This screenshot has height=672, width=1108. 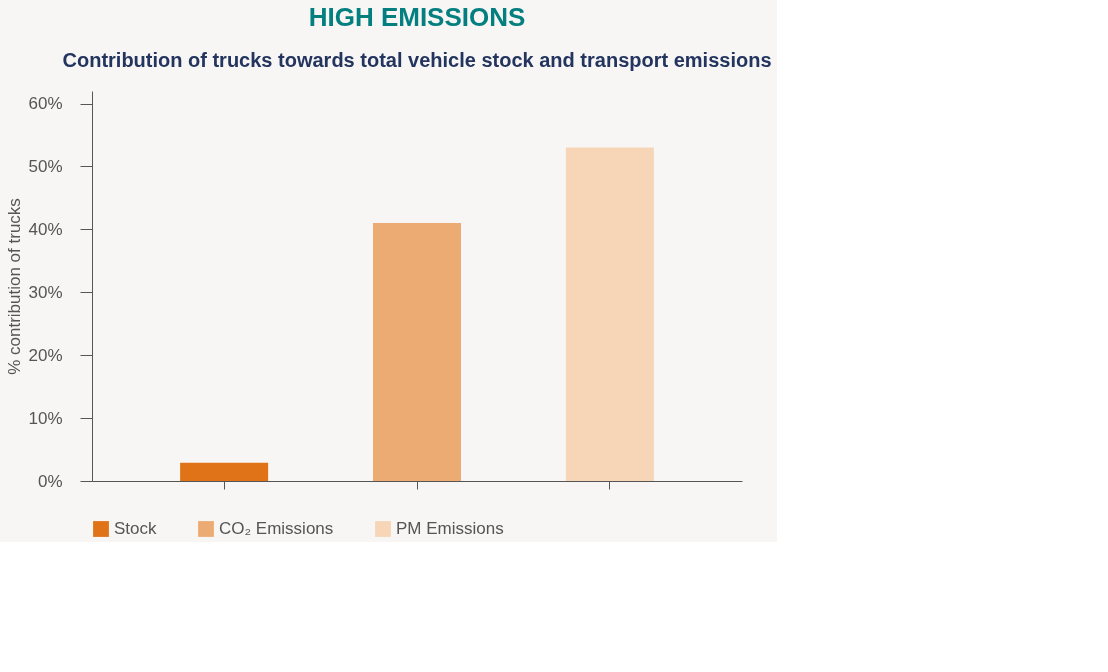 What do you see at coordinates (45, 229) in the screenshot?
I see `y-tick-label: 40%` at bounding box center [45, 229].